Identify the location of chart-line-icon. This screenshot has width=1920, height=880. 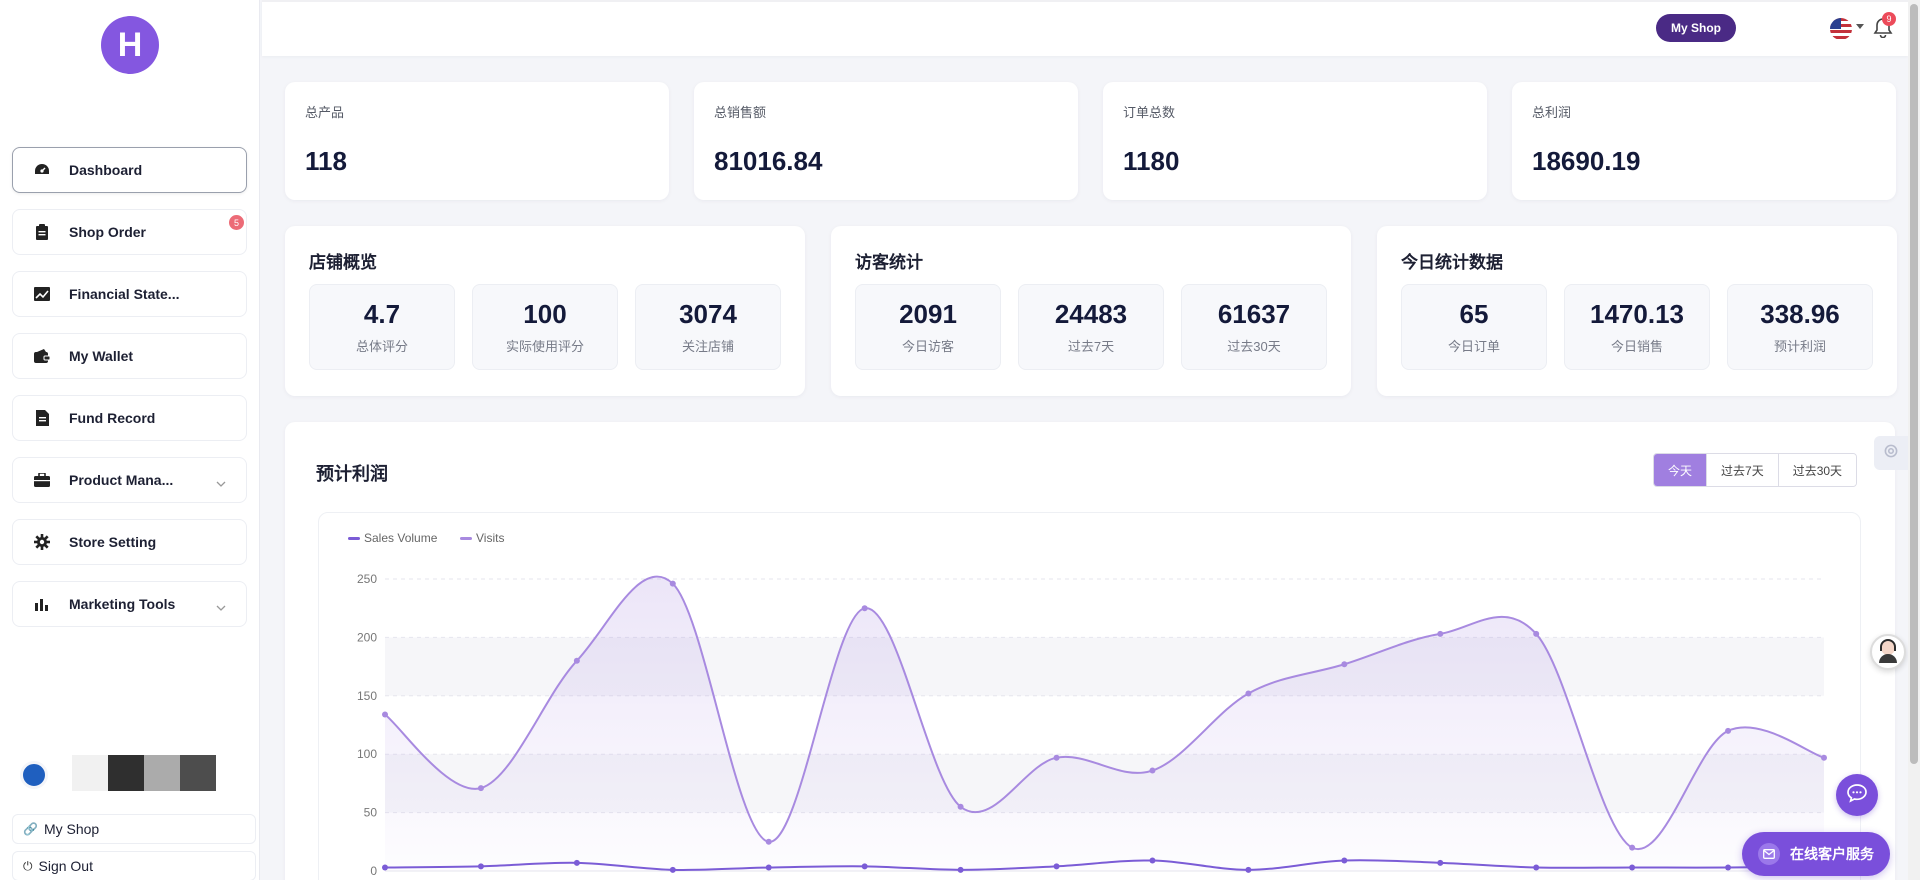
(42, 294).